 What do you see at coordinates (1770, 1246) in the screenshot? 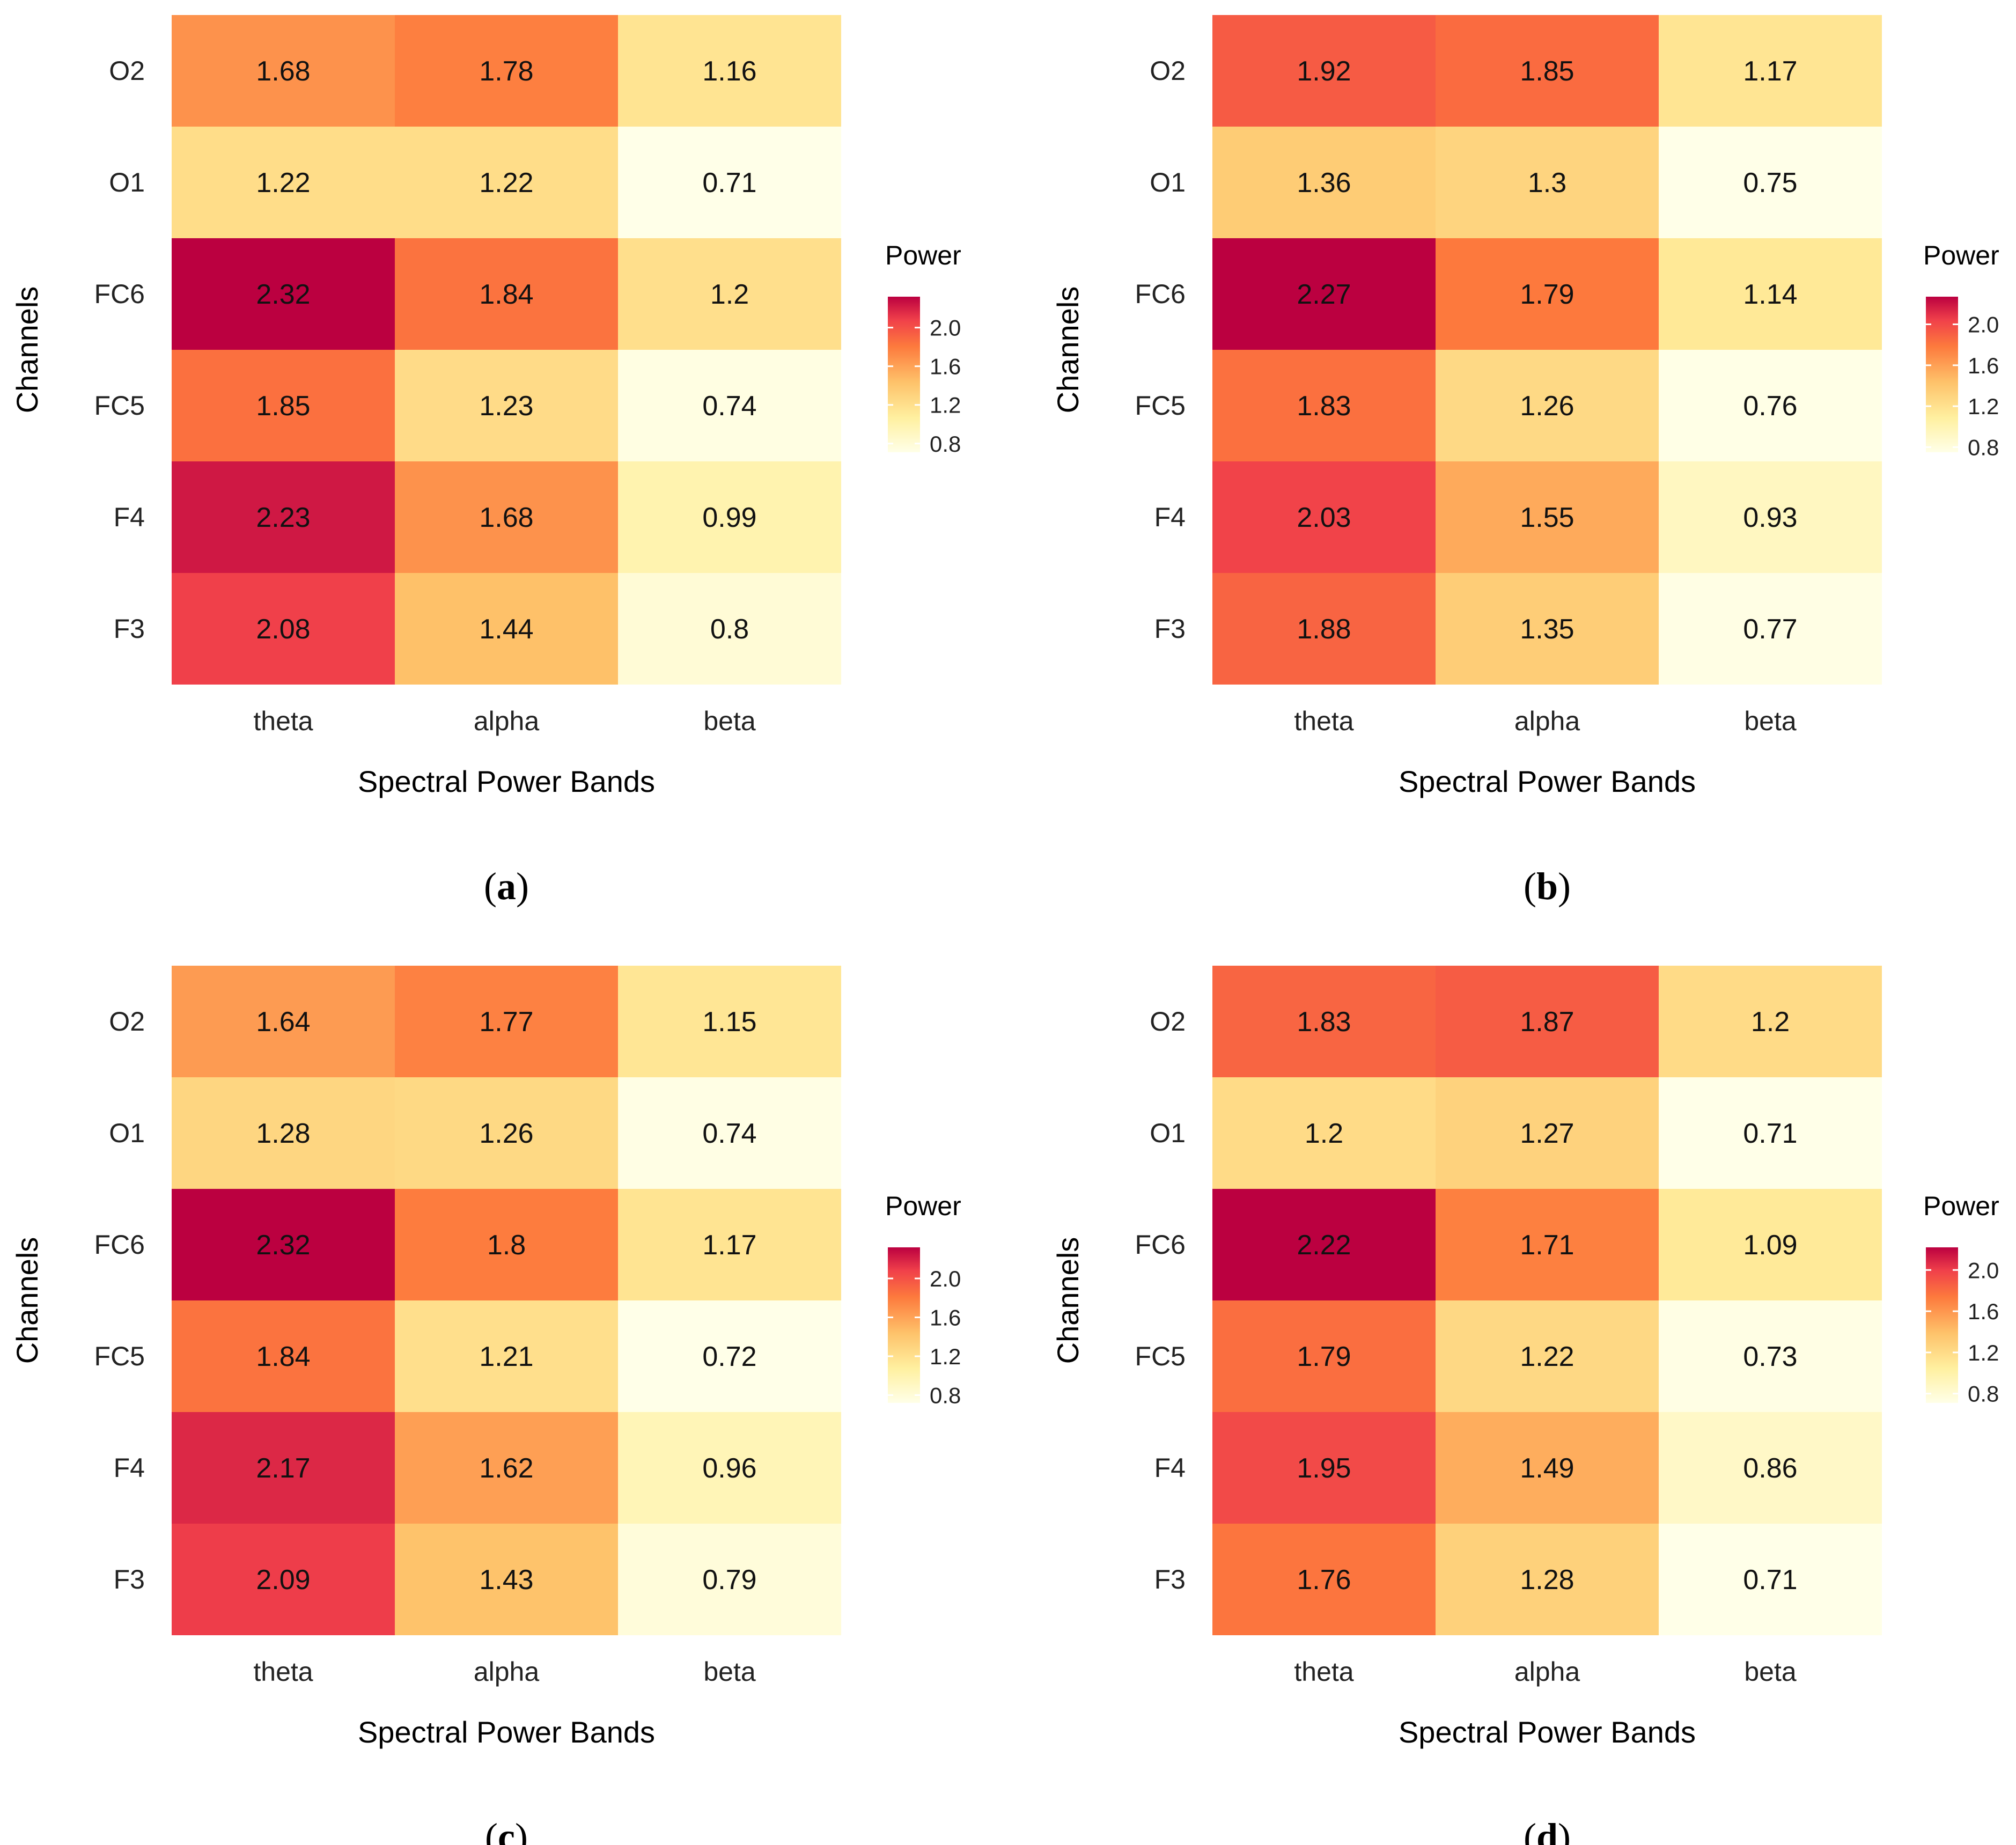
I see `cell-value-label: 1.09` at bounding box center [1770, 1246].